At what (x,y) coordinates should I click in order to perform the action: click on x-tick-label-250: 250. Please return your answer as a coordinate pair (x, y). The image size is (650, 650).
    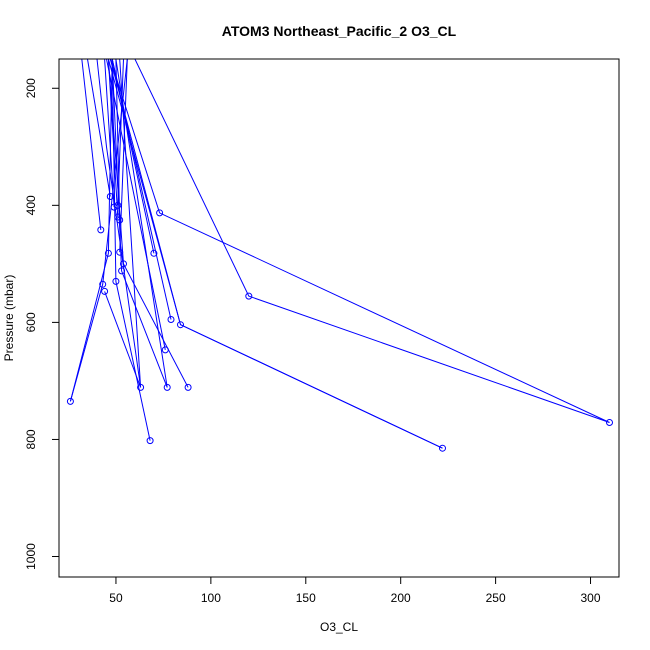
    Looking at the image, I should click on (496, 598).